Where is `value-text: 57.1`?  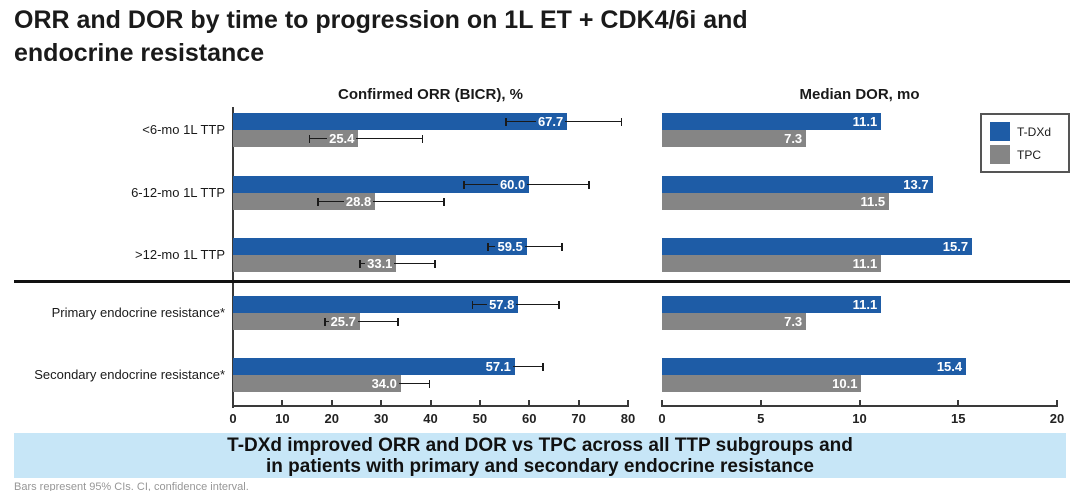
value-text: 57.1 is located at coordinates (498, 366).